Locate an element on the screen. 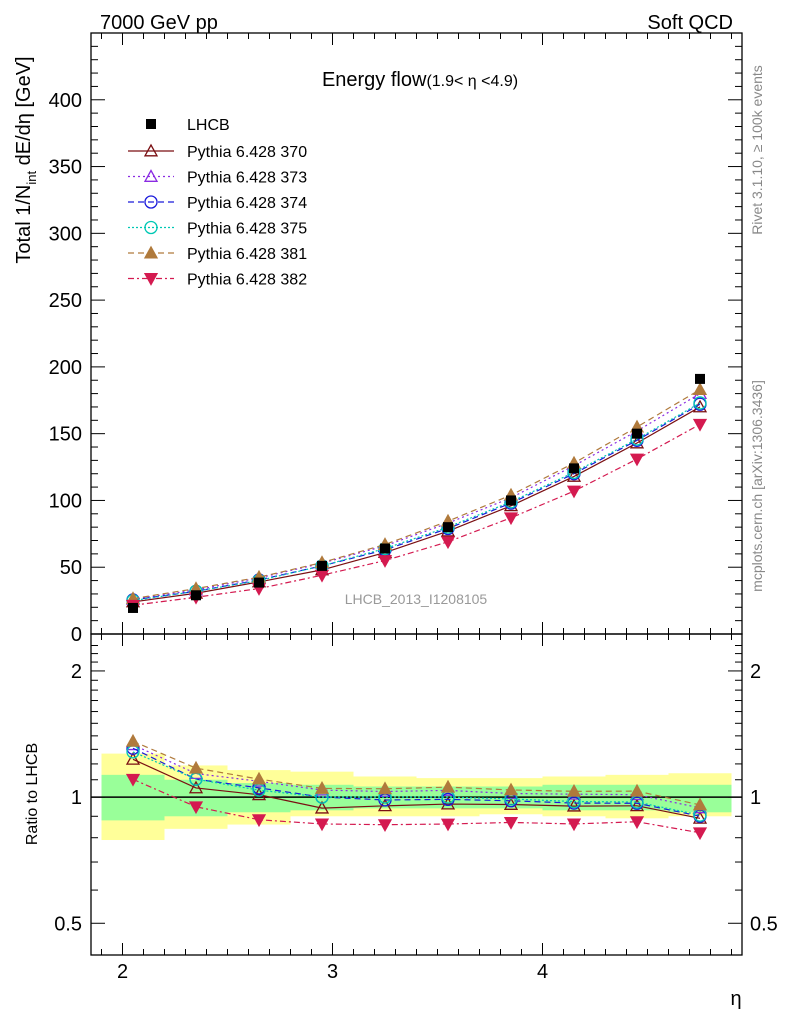 This screenshot has height=1024, width=786. legend-marker-lhcb is located at coordinates (151, 124).